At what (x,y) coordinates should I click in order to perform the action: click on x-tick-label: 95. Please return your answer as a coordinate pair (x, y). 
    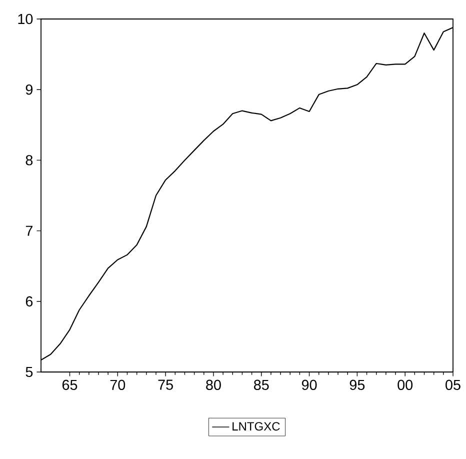
    Looking at the image, I should click on (357, 385).